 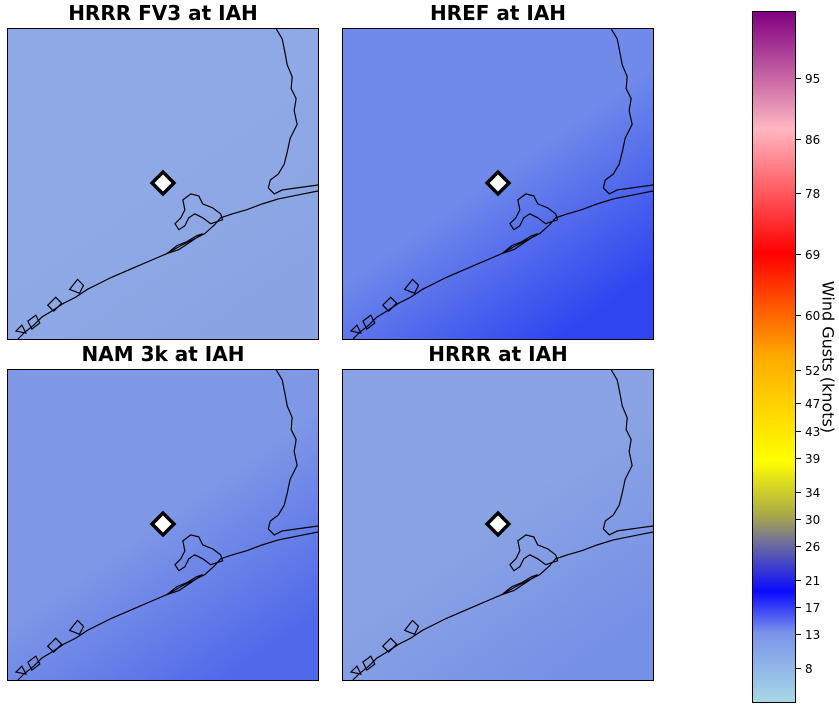 I want to click on colorbar-tick: 34, so click(x=816, y=493).